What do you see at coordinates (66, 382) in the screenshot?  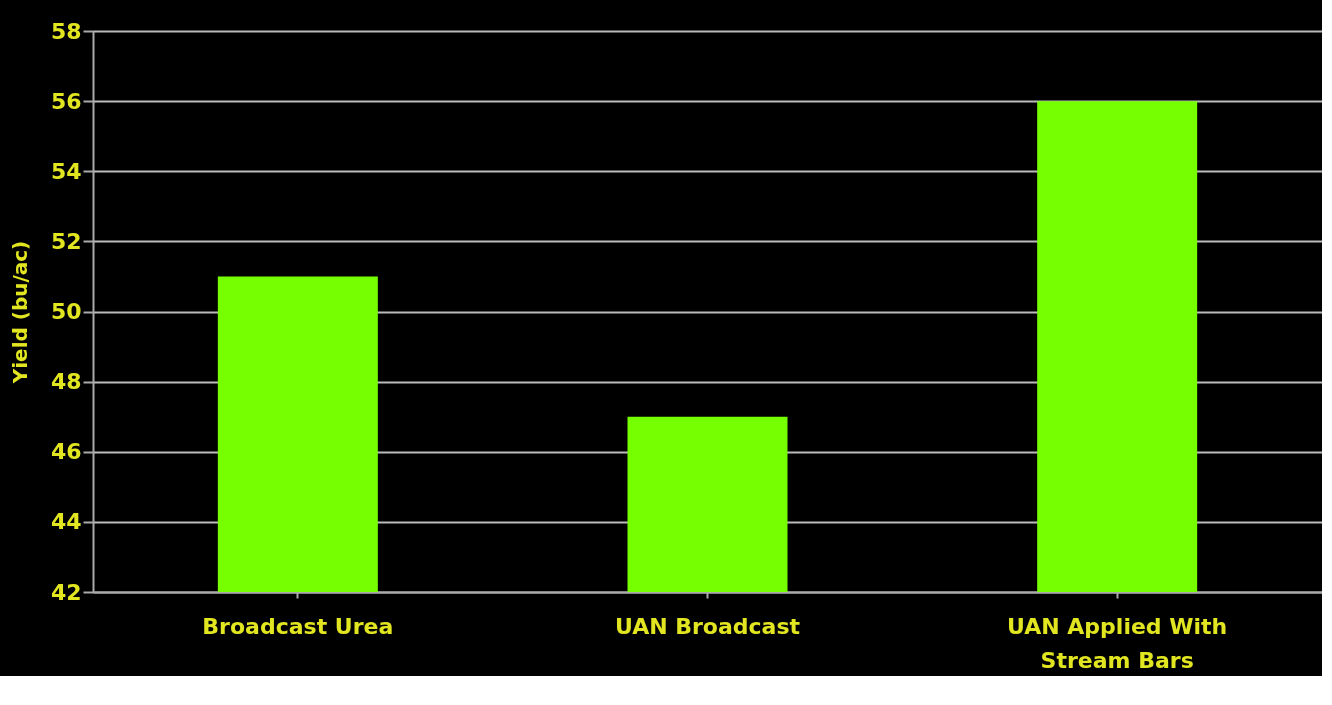 I see `y-tick-label: 48` at bounding box center [66, 382].